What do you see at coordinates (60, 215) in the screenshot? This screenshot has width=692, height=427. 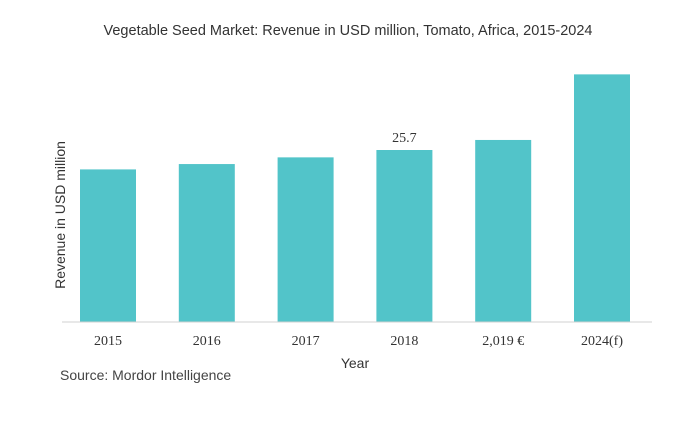 I see `y-axis-label: Revenue in USD million` at bounding box center [60, 215].